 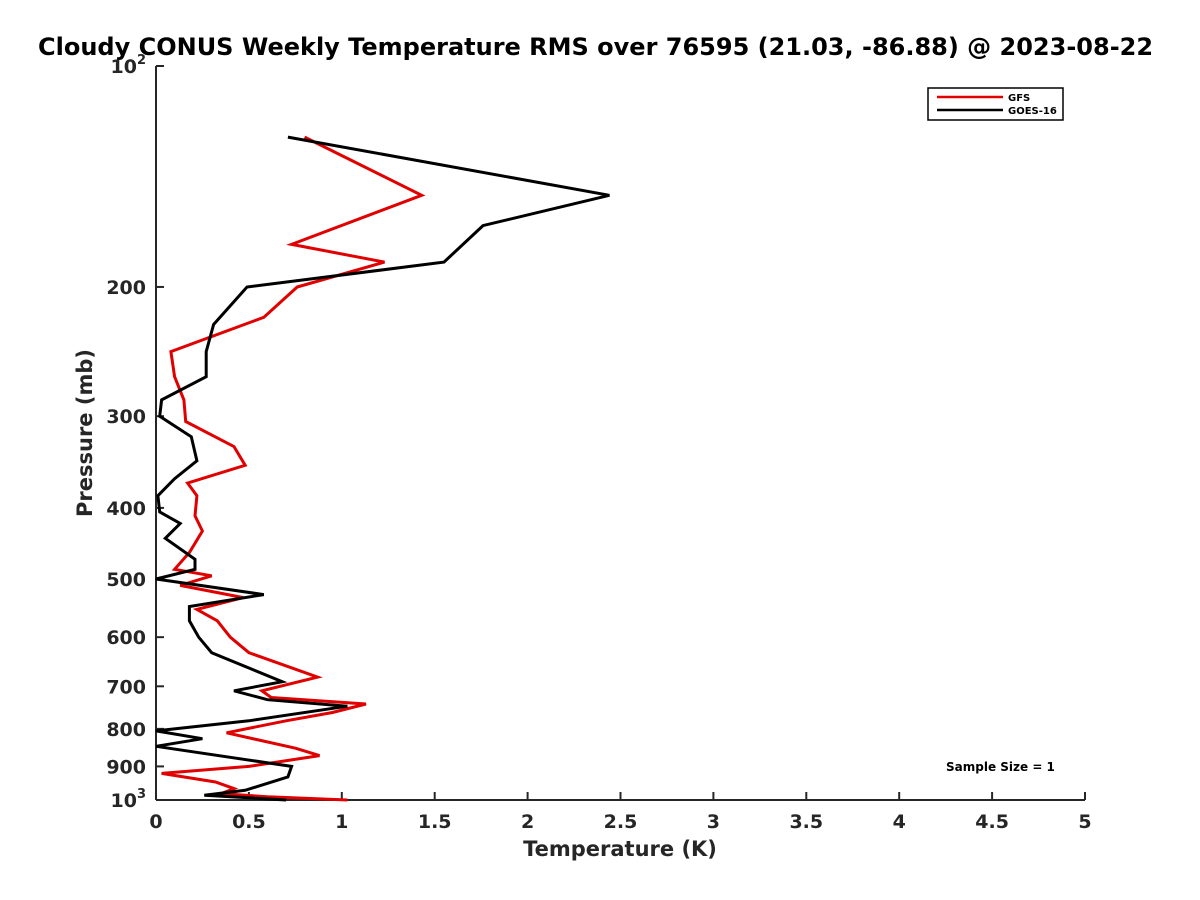 I want to click on y-tick-label: 300, so click(x=126, y=417).